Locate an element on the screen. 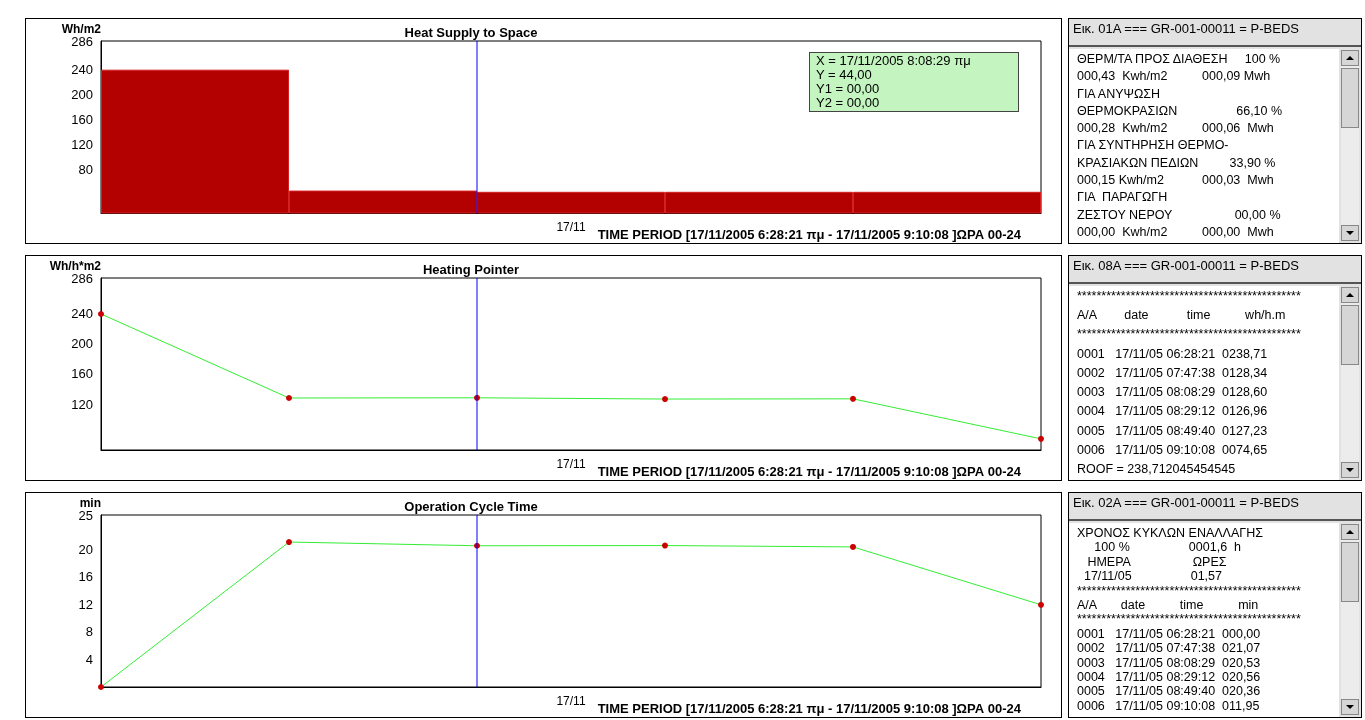  chart-title: Operation Cycle Time is located at coordinates (471, 506).